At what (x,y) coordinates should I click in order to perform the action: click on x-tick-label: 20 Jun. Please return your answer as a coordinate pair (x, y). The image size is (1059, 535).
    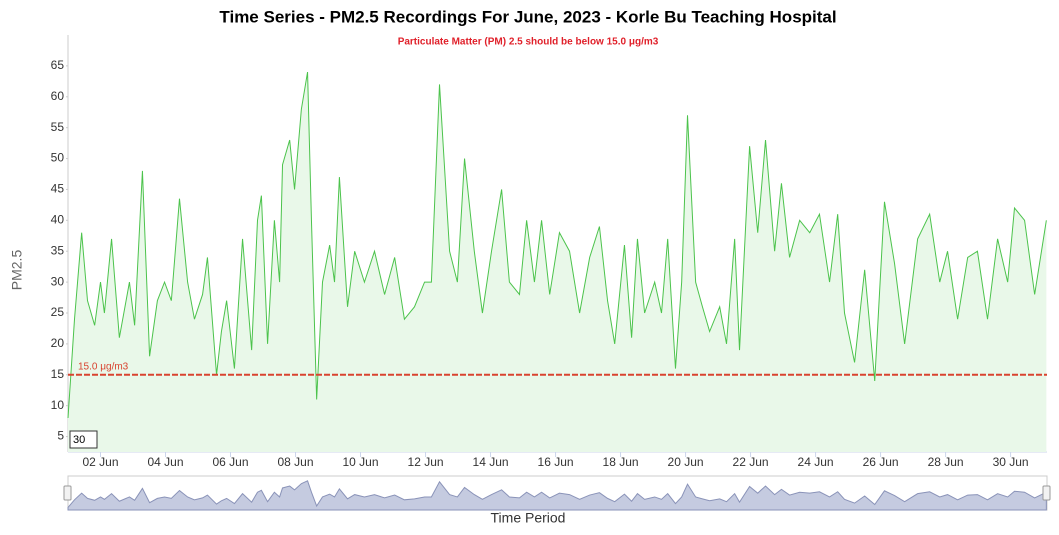
    Looking at the image, I should click on (686, 462).